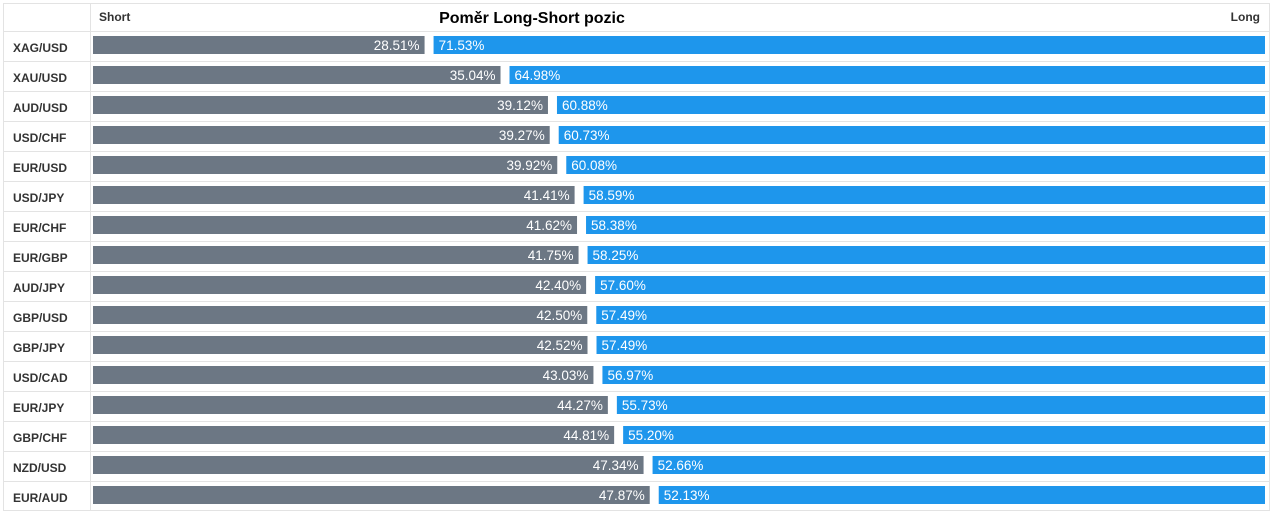 This screenshot has height=516, width=1274. I want to click on short-value-label: 44.81%, so click(586, 435).